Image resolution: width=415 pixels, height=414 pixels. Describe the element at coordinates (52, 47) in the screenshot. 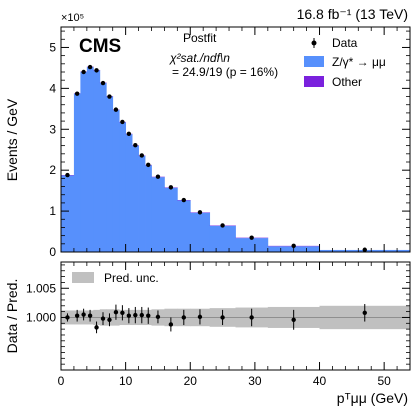

I see `y-tick-label: 5` at that location.